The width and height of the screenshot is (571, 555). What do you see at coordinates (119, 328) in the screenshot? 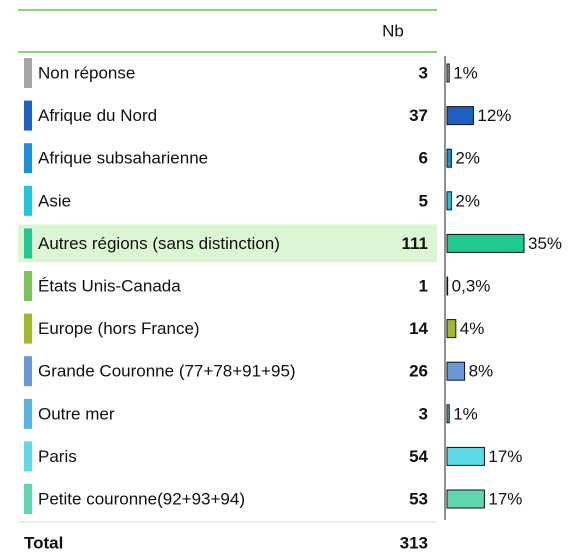
I see `category-label: Europe (hors France)` at bounding box center [119, 328].